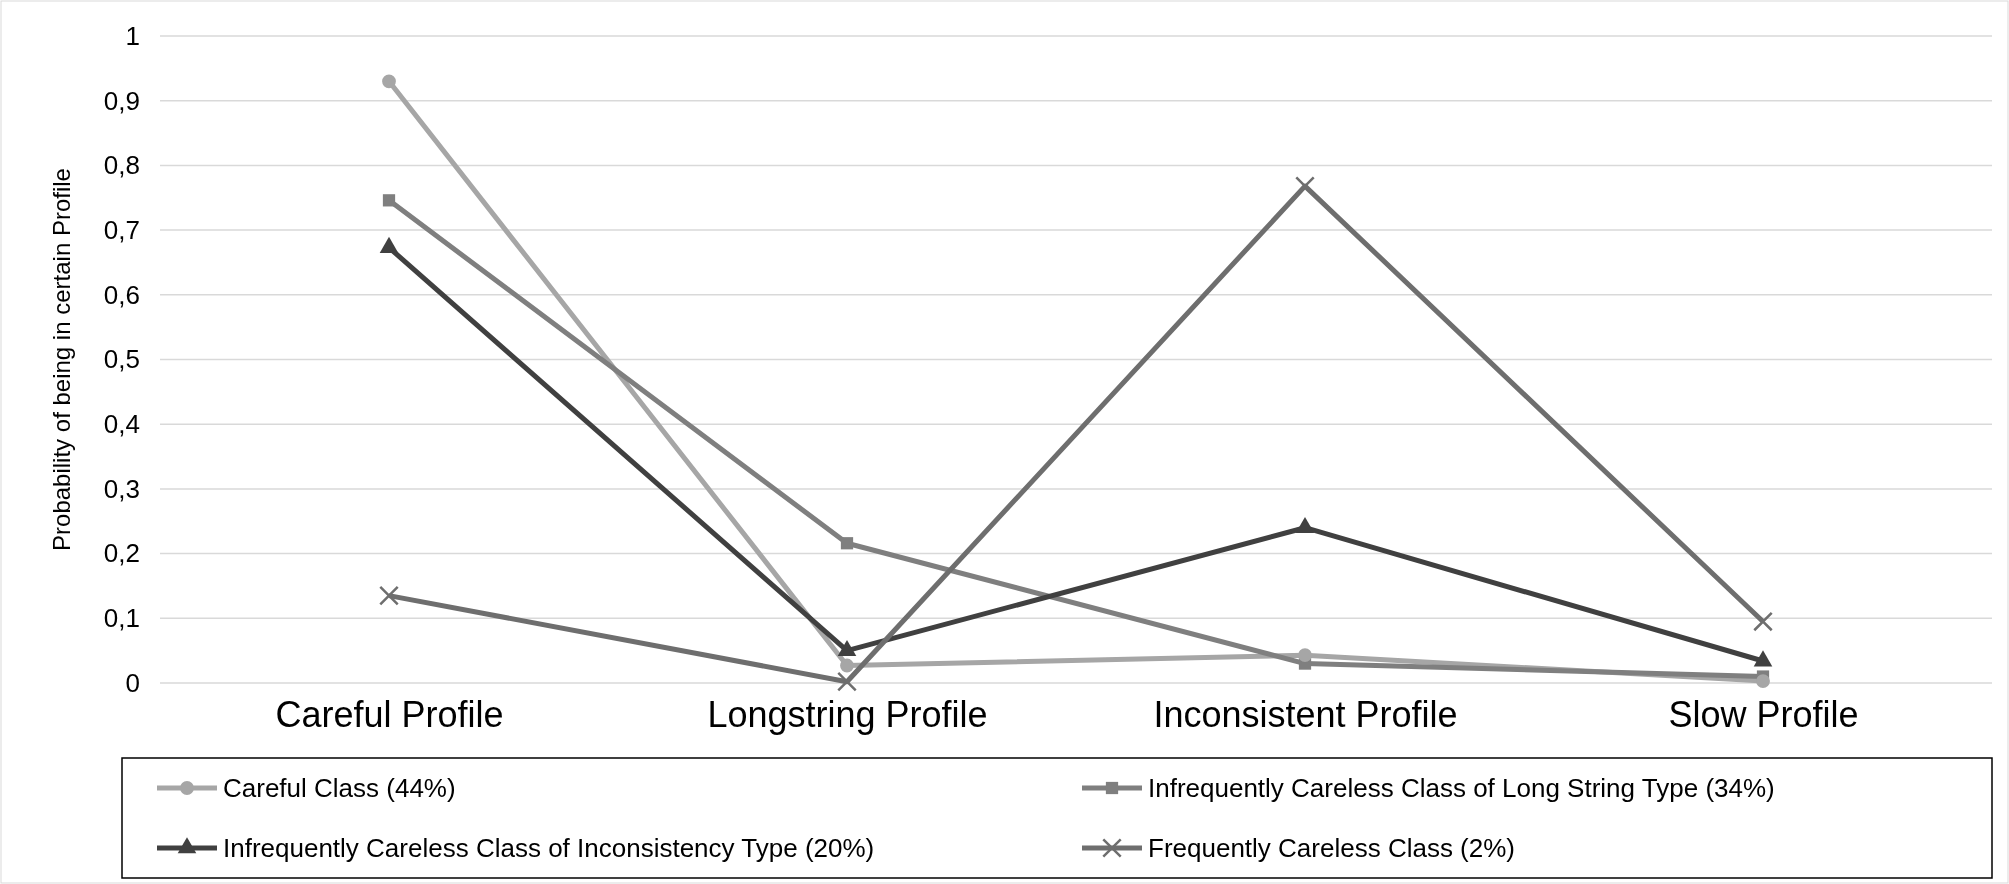 The height and width of the screenshot is (884, 2009). What do you see at coordinates (121, 553) in the screenshot?
I see `y-tick-label: 0,2` at bounding box center [121, 553].